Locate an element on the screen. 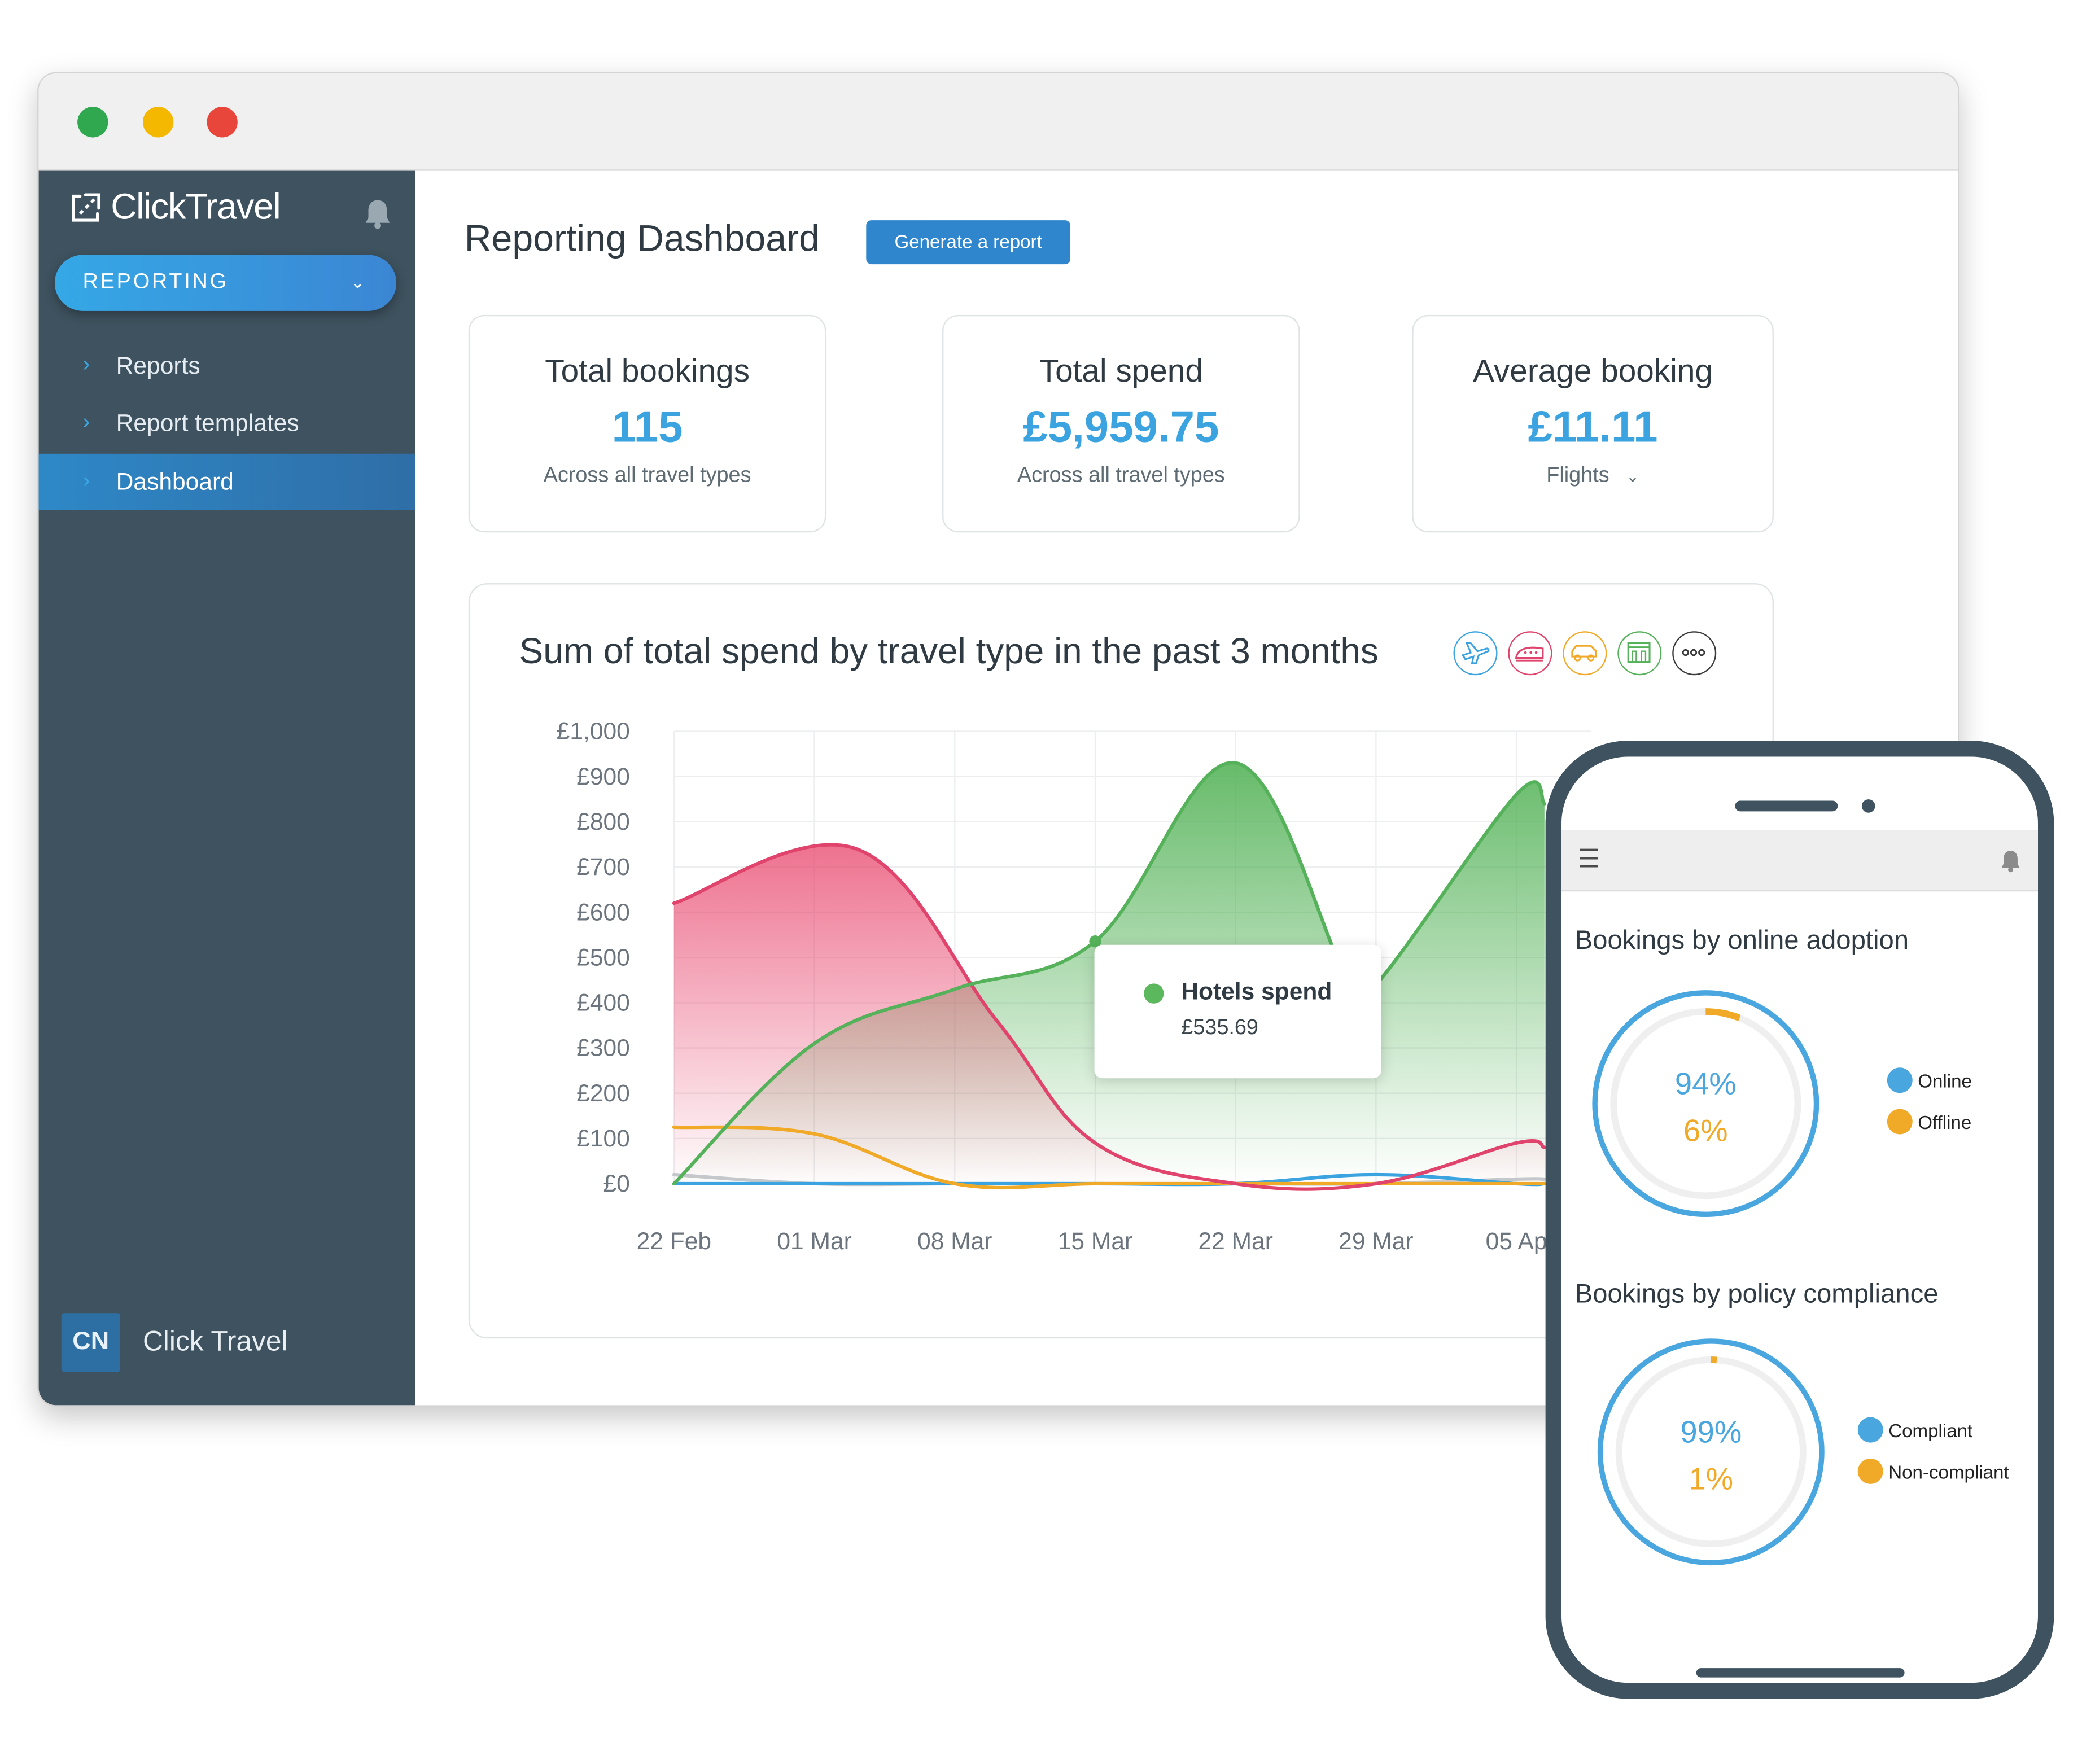  y-tick-label: £0 is located at coordinates (616, 1183).